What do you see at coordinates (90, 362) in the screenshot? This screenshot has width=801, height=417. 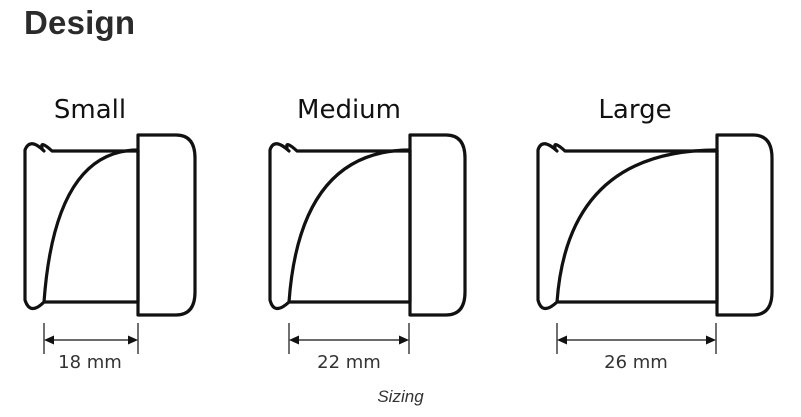 I see `measure-label-small: 18 mm` at bounding box center [90, 362].